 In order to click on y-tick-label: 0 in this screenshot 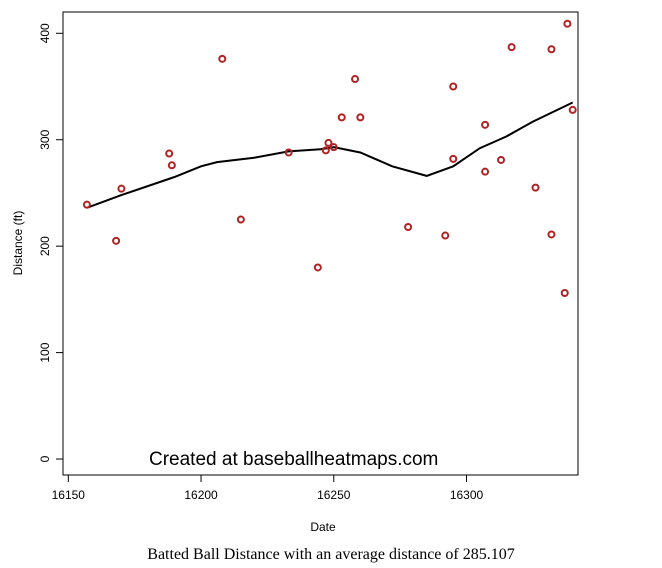, I will do `click(45, 458)`.